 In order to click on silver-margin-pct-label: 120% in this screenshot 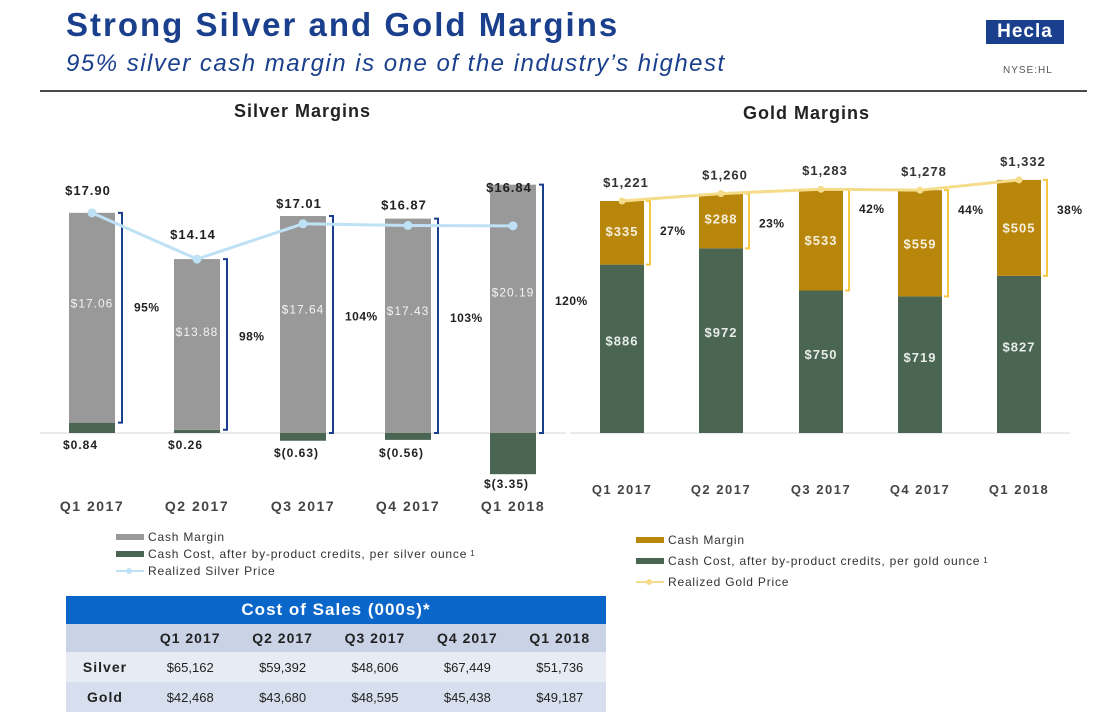, I will do `click(571, 301)`.